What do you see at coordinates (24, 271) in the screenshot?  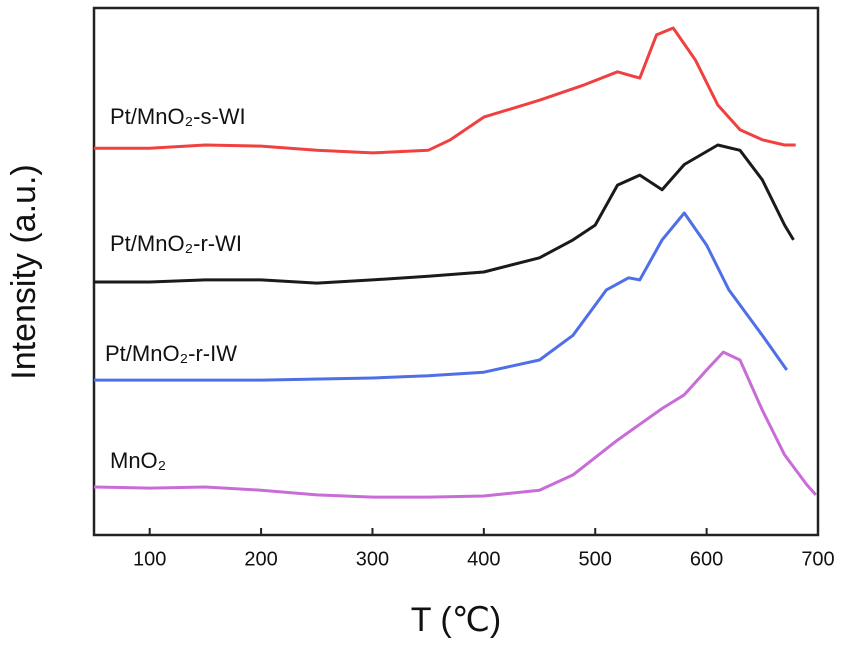 I see `y-axis-label: Intensity (a.u.)` at bounding box center [24, 271].